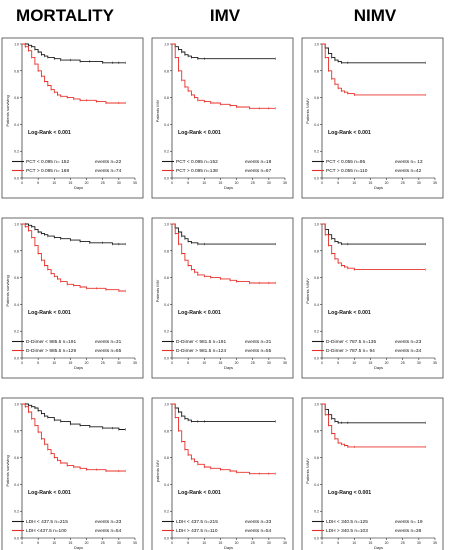 This screenshot has height=550, width=450. What do you see at coordinates (345, 162) in the screenshot?
I see `legend-series-label: PCT < 0.055 n=95` at bounding box center [345, 162].